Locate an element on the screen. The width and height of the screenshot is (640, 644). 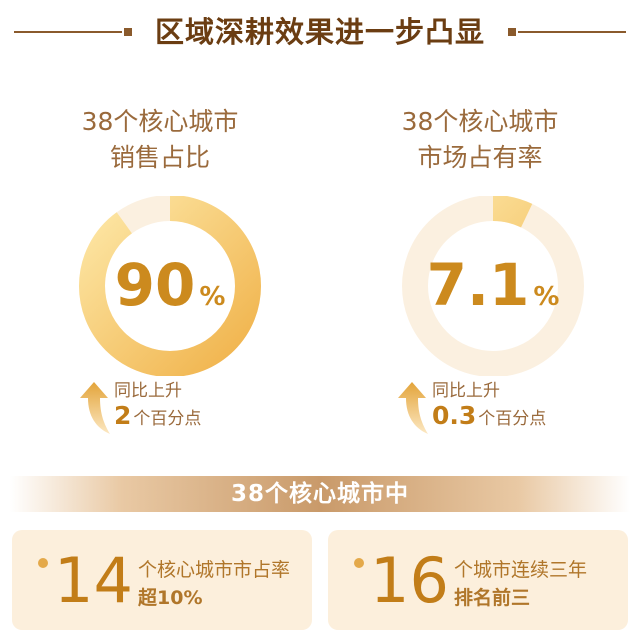
section-title: 38个核心城市中 is located at coordinates (319, 494).